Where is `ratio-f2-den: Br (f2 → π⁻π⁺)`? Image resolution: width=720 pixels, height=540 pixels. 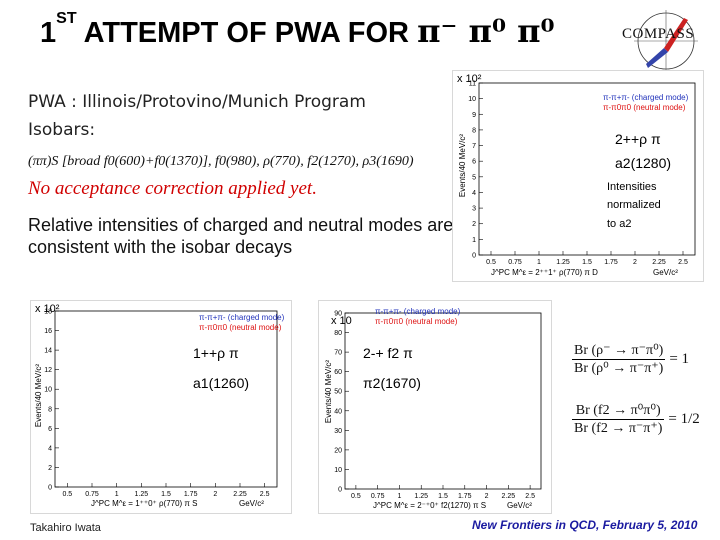
ratio-f2-den: Br (f2 → π⁻π⁺) is located at coordinates (618, 428).